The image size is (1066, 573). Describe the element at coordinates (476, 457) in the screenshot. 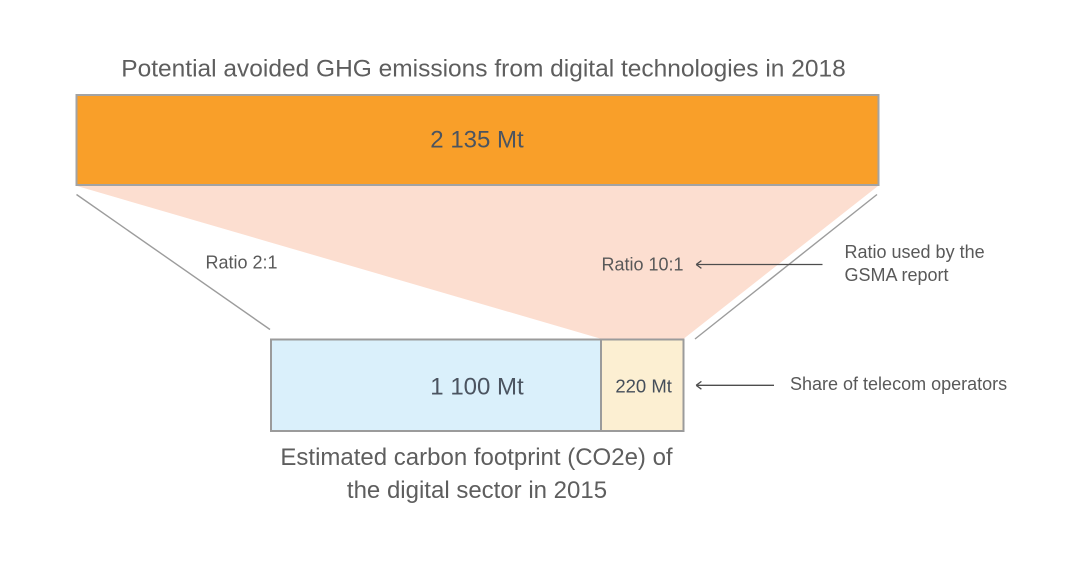

I see `svg-text:Estimated carbon footprint (CO: Estimated carbon footprint (CO2e) of` at that location.